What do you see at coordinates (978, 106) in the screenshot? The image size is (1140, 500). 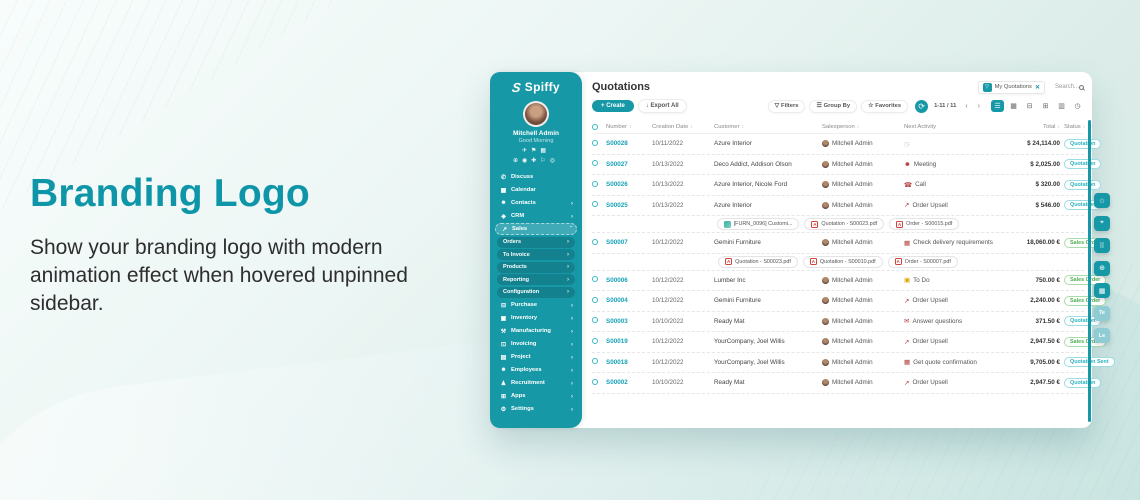 I see `next-page-button: ›` at bounding box center [978, 106].